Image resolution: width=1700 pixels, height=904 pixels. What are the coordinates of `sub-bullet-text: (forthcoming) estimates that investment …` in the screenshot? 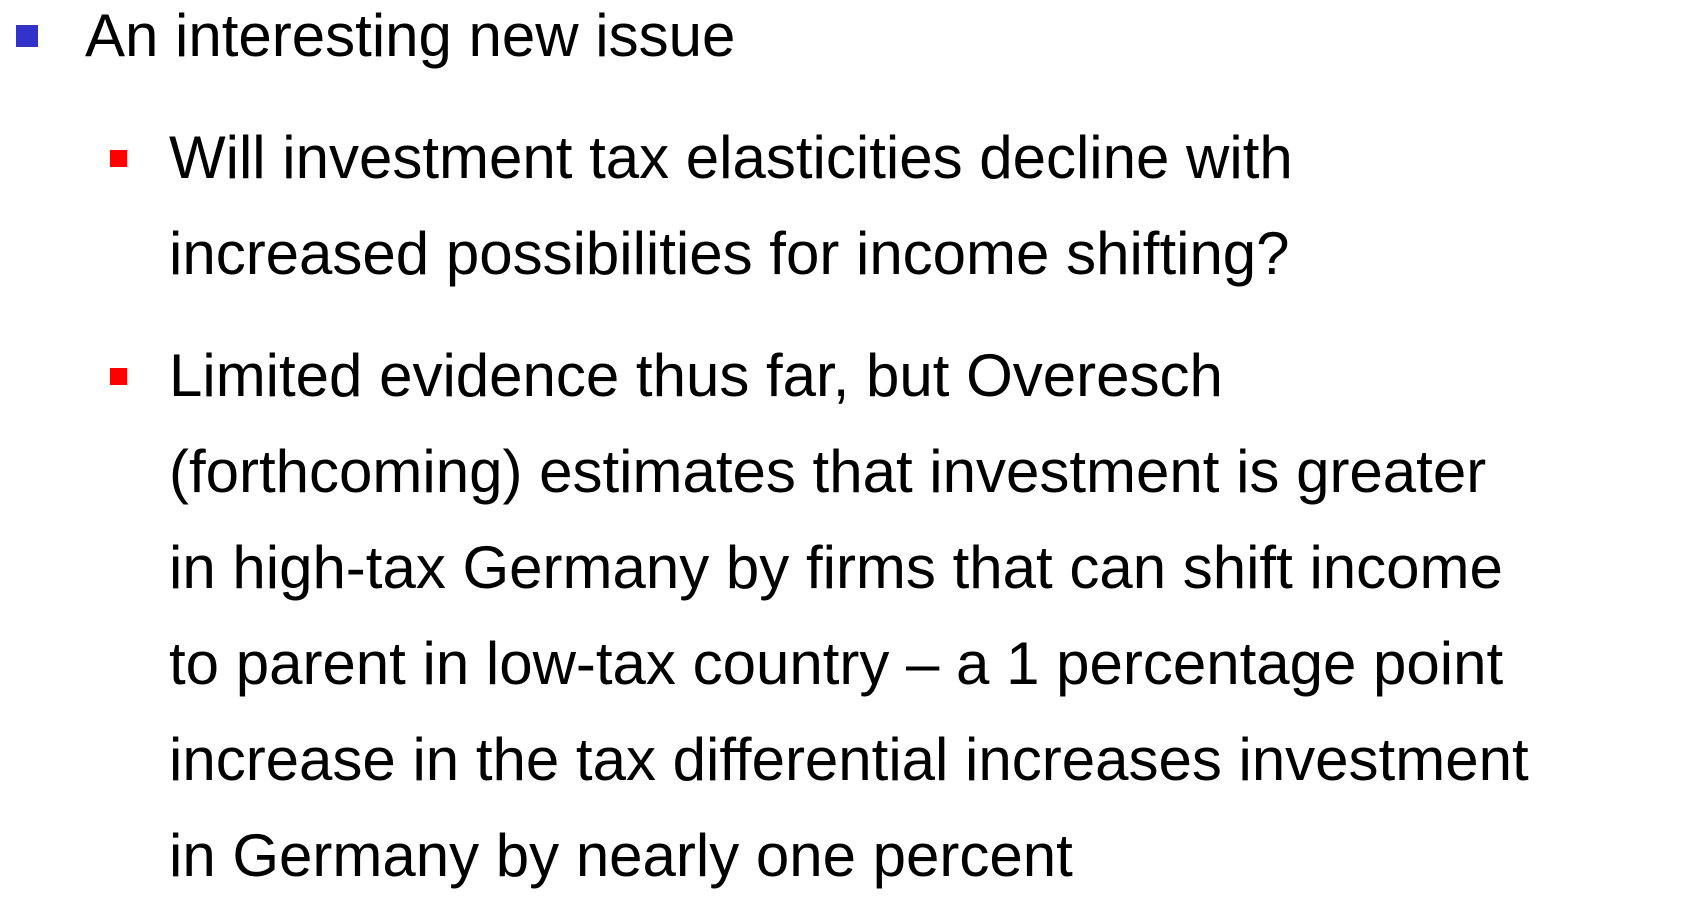 It's located at (828, 471).